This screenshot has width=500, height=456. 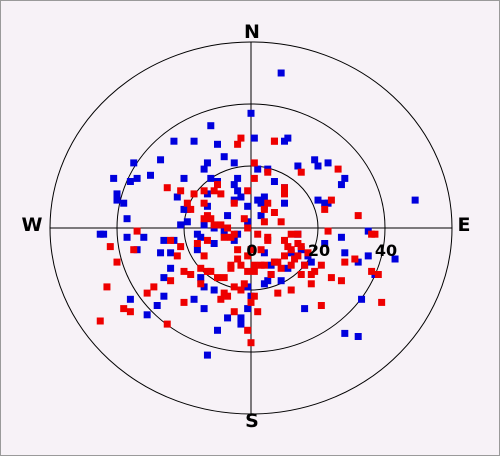 I want to click on north-label: N, so click(x=252, y=32).